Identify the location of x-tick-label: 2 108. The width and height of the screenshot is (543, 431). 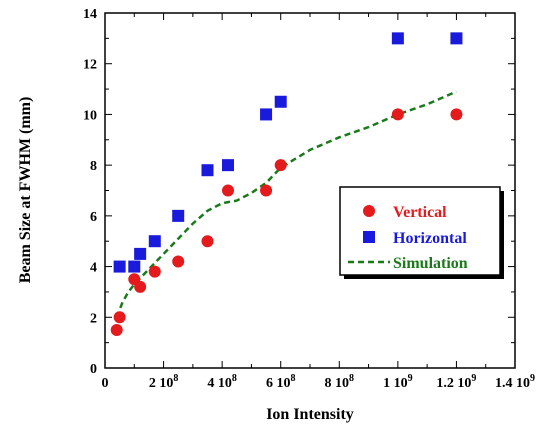
(164, 382).